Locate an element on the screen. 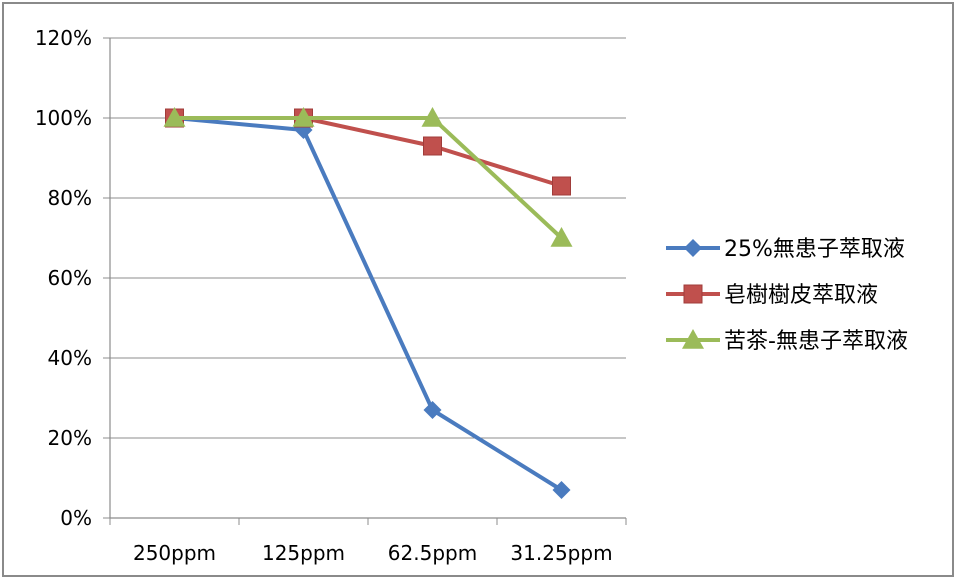 This screenshot has width=959, height=581. legend-item-1: 25%無患子萃取液 is located at coordinates (785, 249).